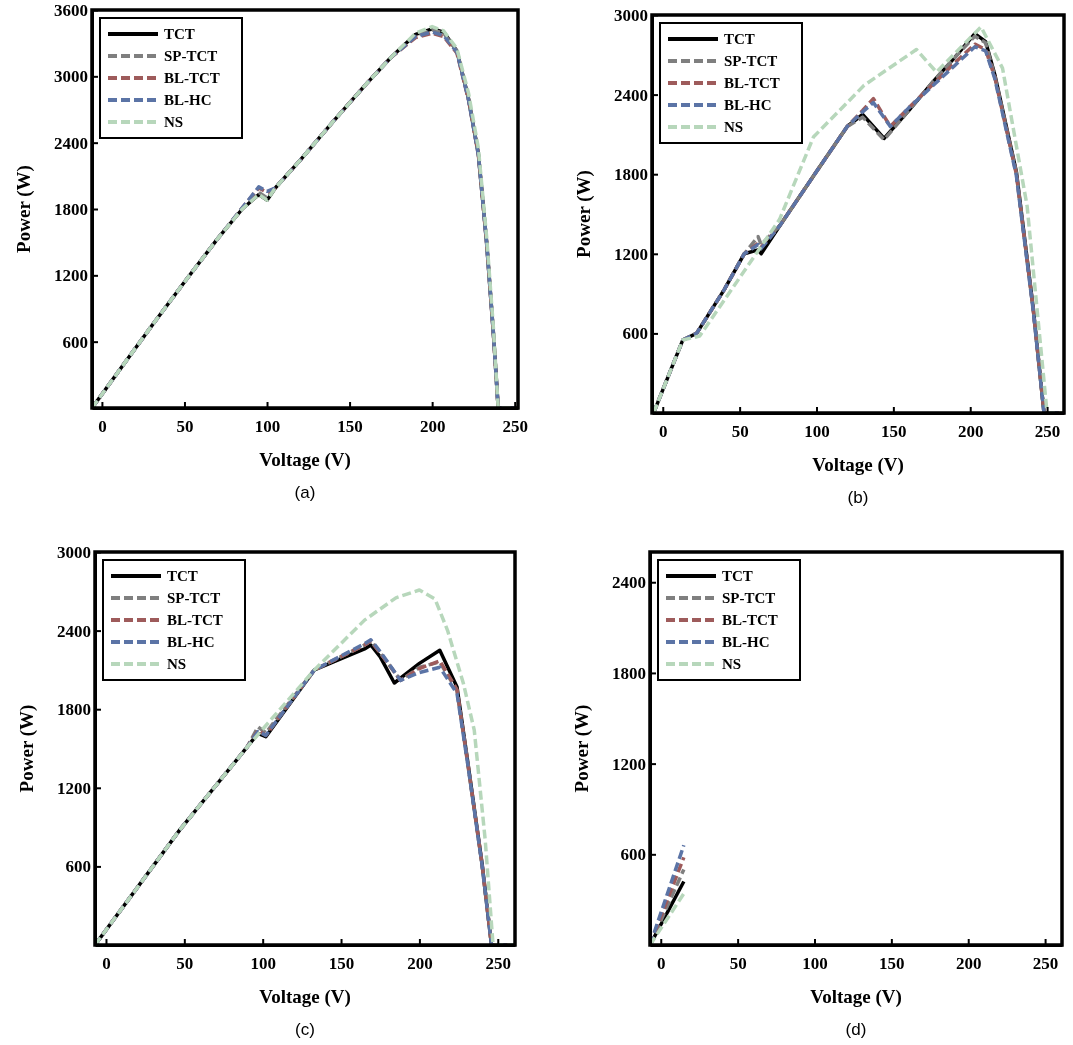 This screenshot has width=1073, height=1045. Describe the element at coordinates (305, 492) in the screenshot. I see `text: (a)` at that location.